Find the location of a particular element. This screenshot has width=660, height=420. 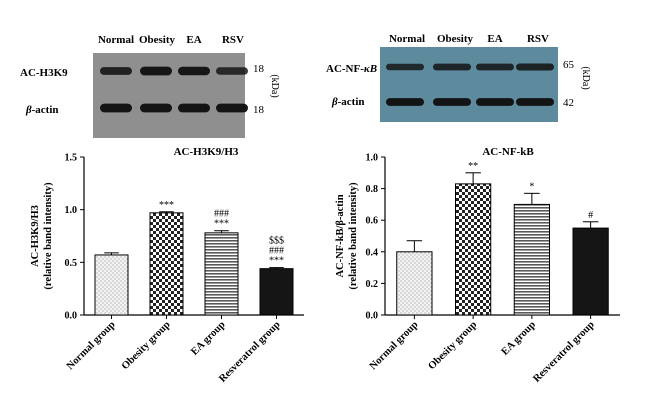

blot1-row-label: β-actin is located at coordinates (42, 110).